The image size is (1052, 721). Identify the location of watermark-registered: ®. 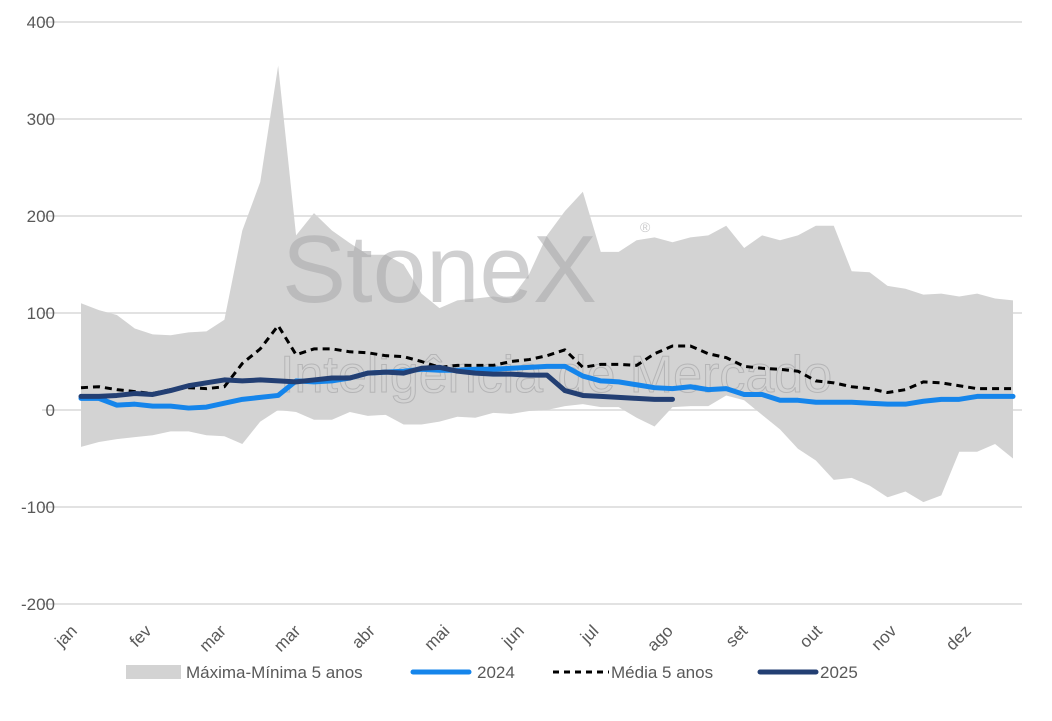
(645, 227).